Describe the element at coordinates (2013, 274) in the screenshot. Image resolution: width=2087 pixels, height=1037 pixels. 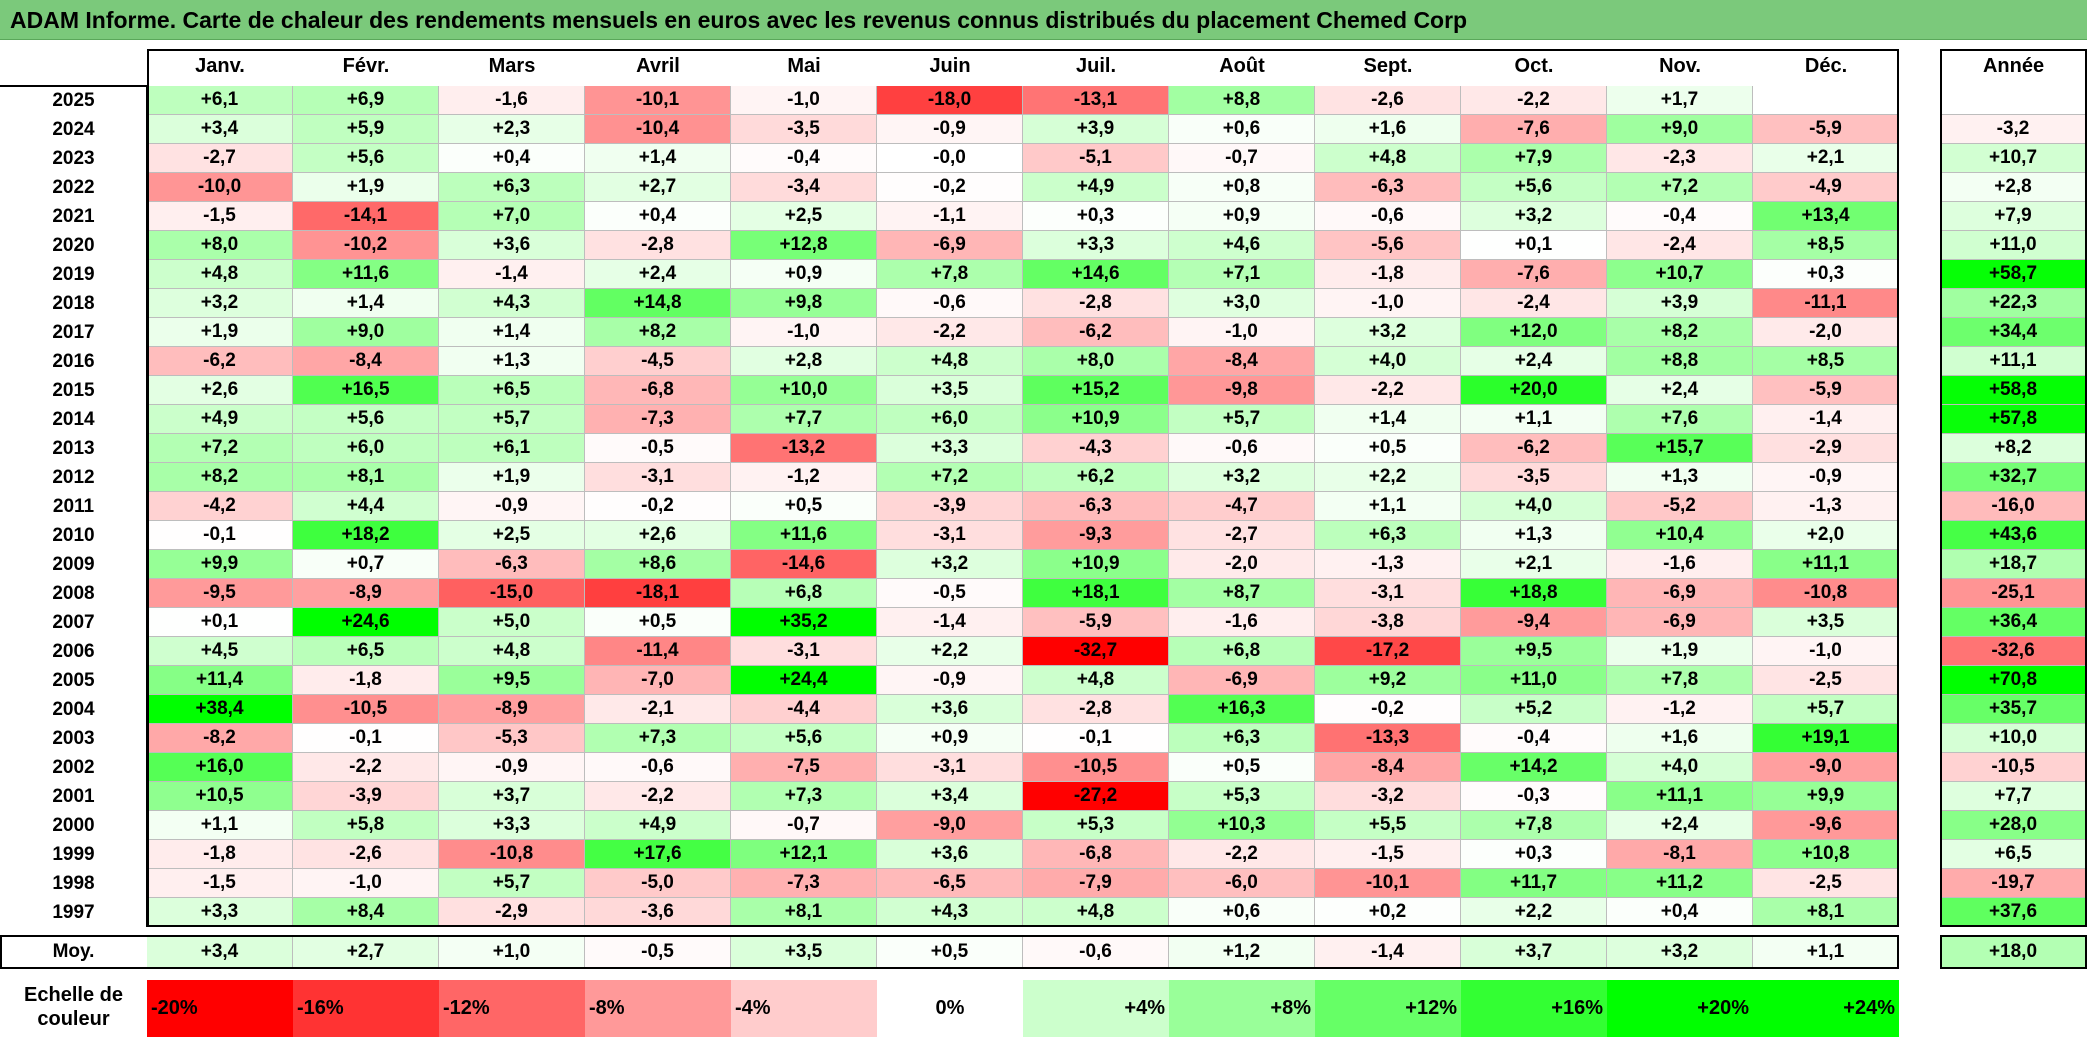
I see `annual-cell: +58,7` at that location.